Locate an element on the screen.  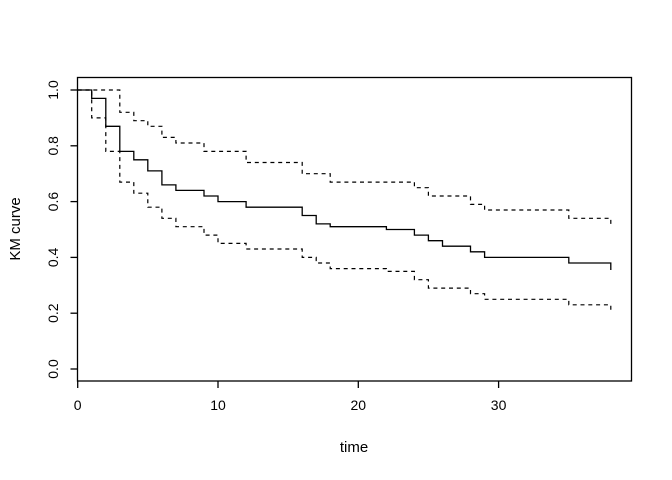
y-tick-label: 0.6 is located at coordinates (53, 202).